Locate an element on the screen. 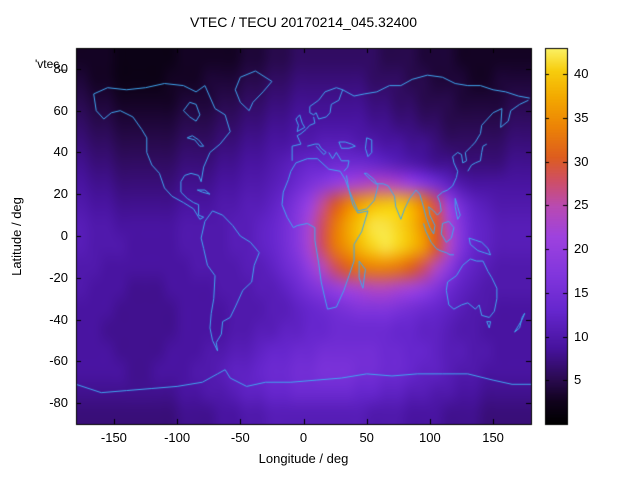 Image resolution: width=640 pixels, height=480 pixels. colorbar-tick-label: 5 is located at coordinates (578, 380).